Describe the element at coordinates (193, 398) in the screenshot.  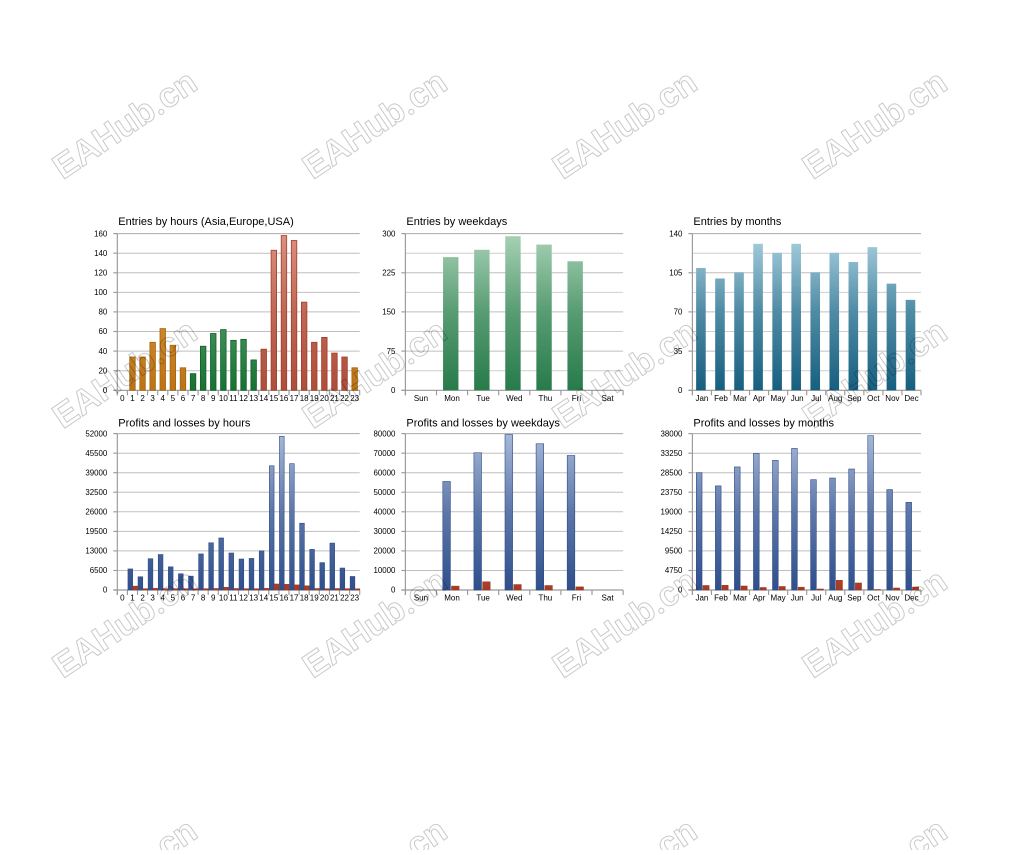
I see `svg-text: 7` at that location.